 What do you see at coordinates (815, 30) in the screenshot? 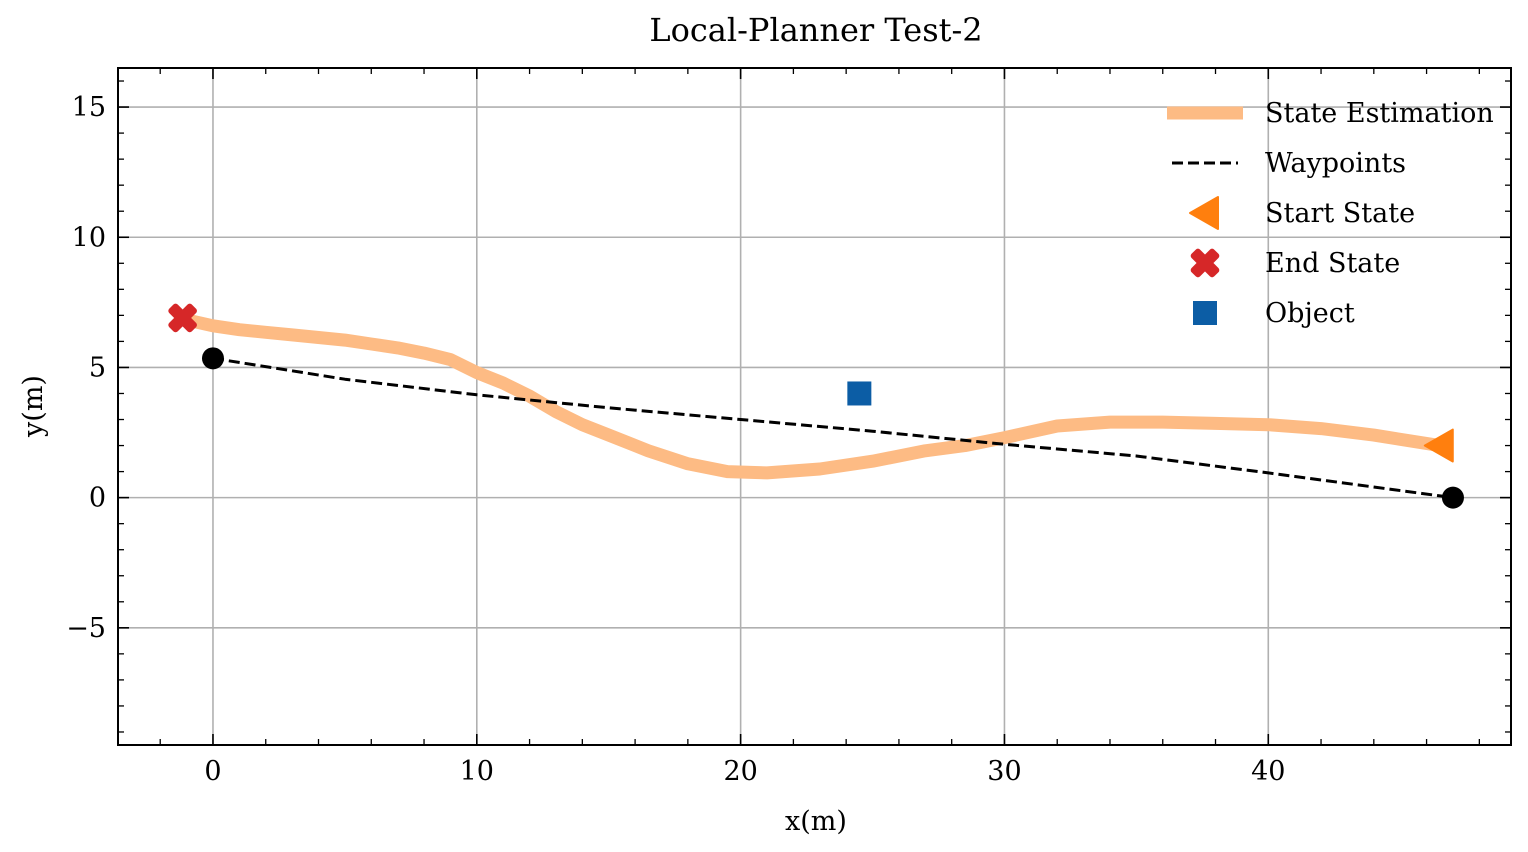
I see `chart-title: Local-Planner Test-2` at bounding box center [815, 30].